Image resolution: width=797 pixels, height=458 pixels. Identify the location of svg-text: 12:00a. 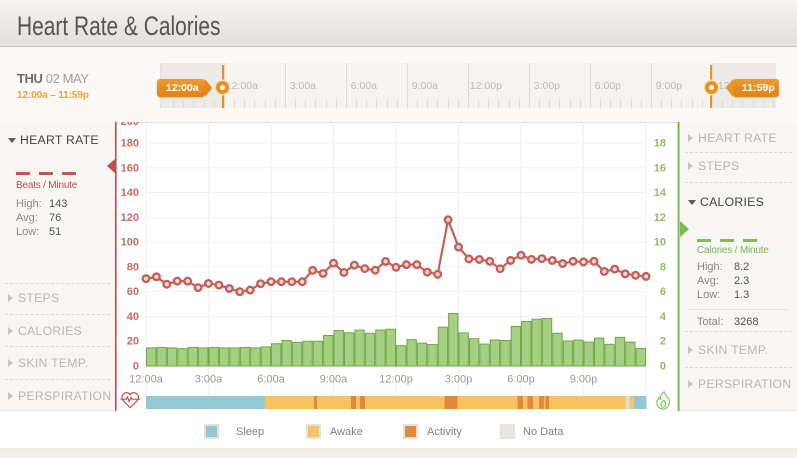
(146, 380).